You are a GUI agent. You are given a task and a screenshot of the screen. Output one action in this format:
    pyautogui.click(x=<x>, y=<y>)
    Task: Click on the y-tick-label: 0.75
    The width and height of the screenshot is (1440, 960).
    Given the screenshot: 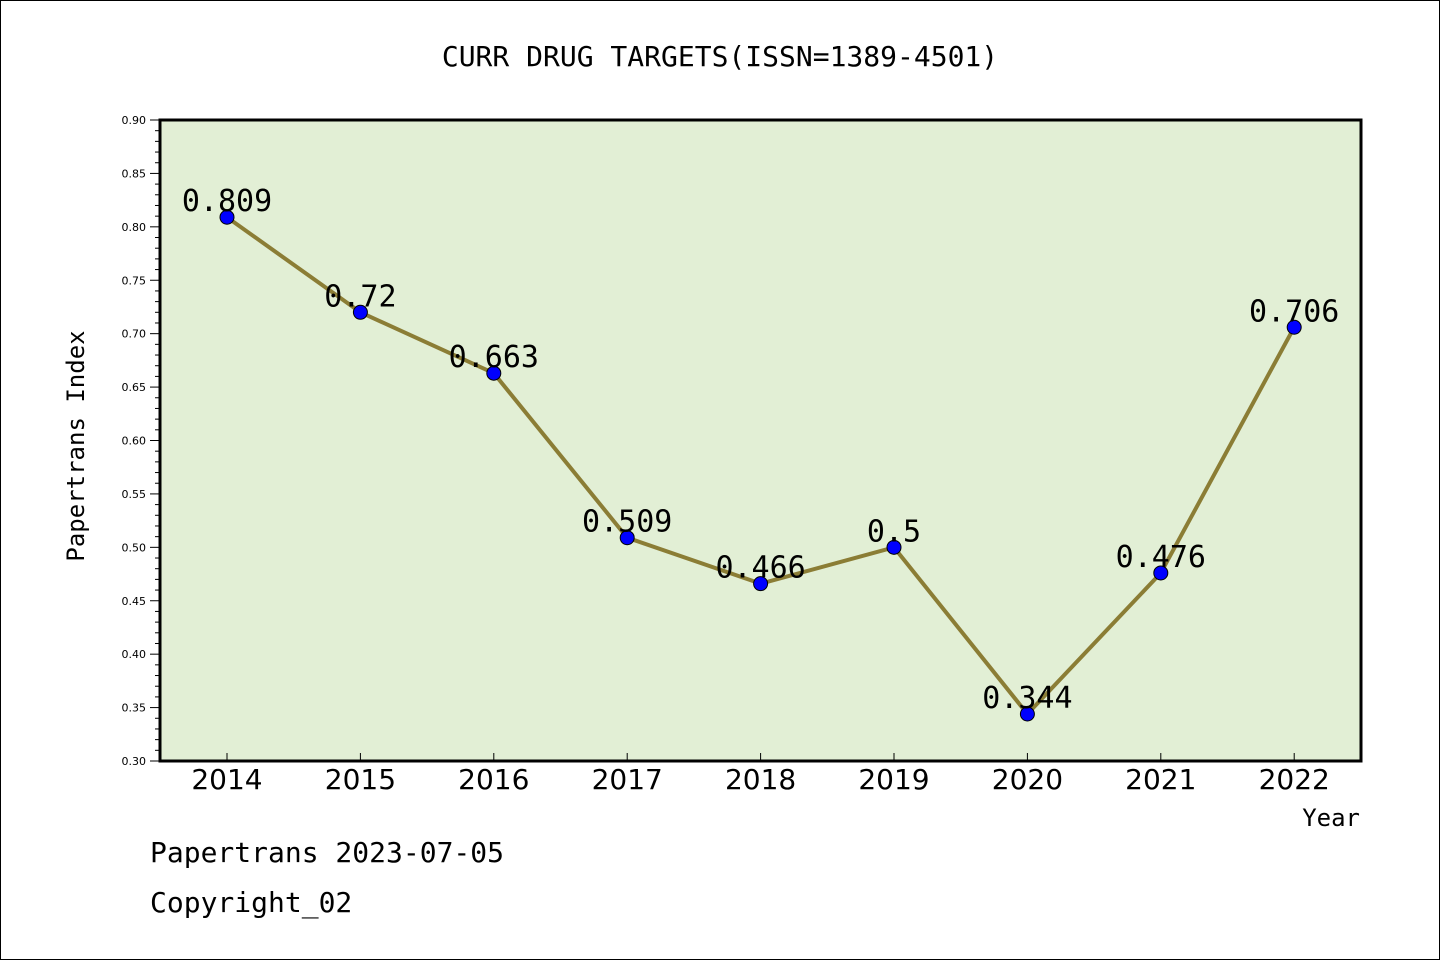 What is the action you would take?
    pyautogui.click(x=134, y=280)
    